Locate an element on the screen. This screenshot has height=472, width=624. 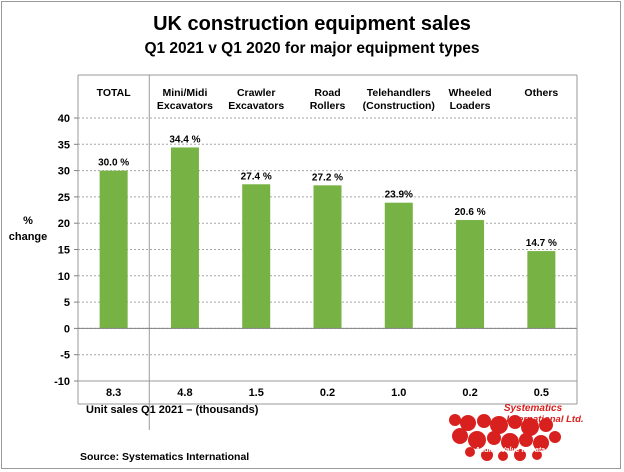
category-label: Mini/Midi is located at coordinates (184, 93).